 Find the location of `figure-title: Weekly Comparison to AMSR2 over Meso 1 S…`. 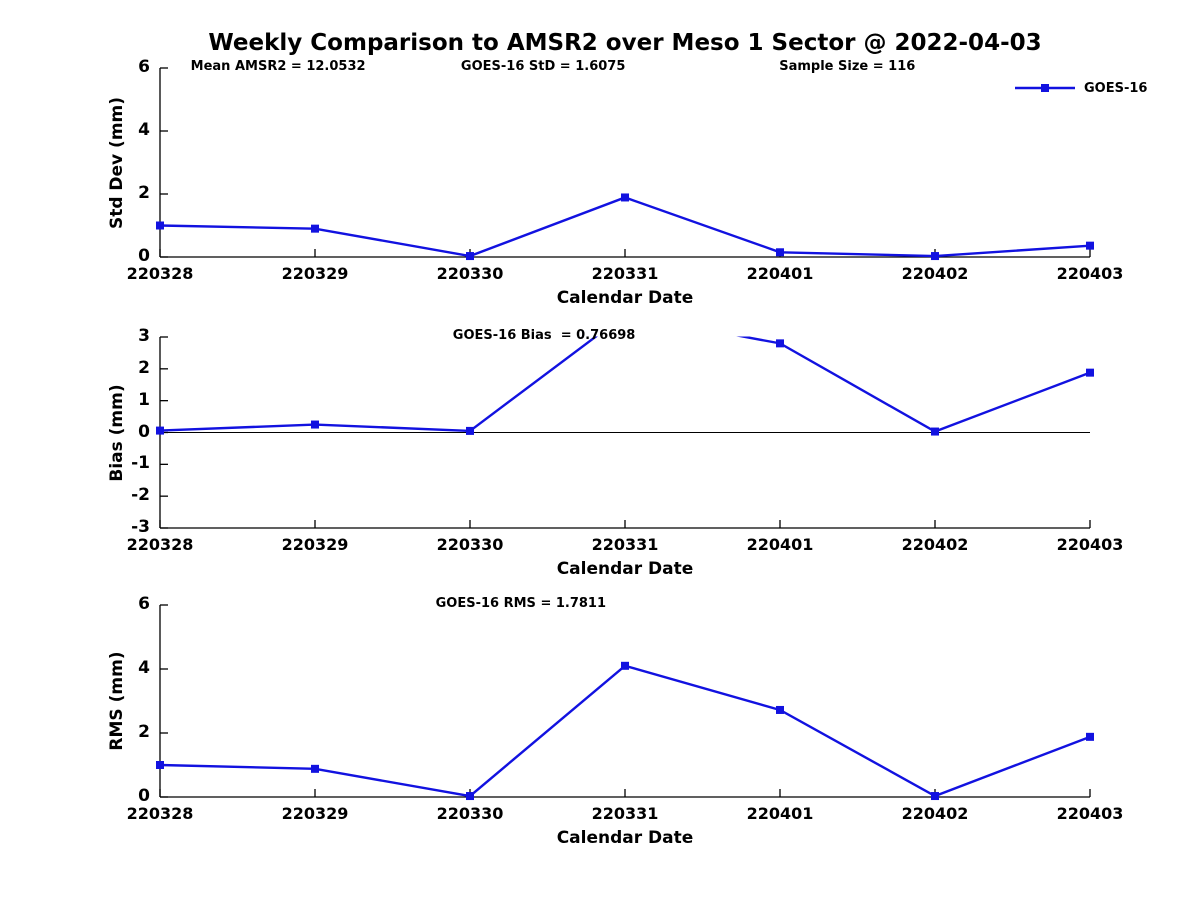

figure-title: Weekly Comparison to AMSR2 over Meso 1 S… is located at coordinates (625, 43).